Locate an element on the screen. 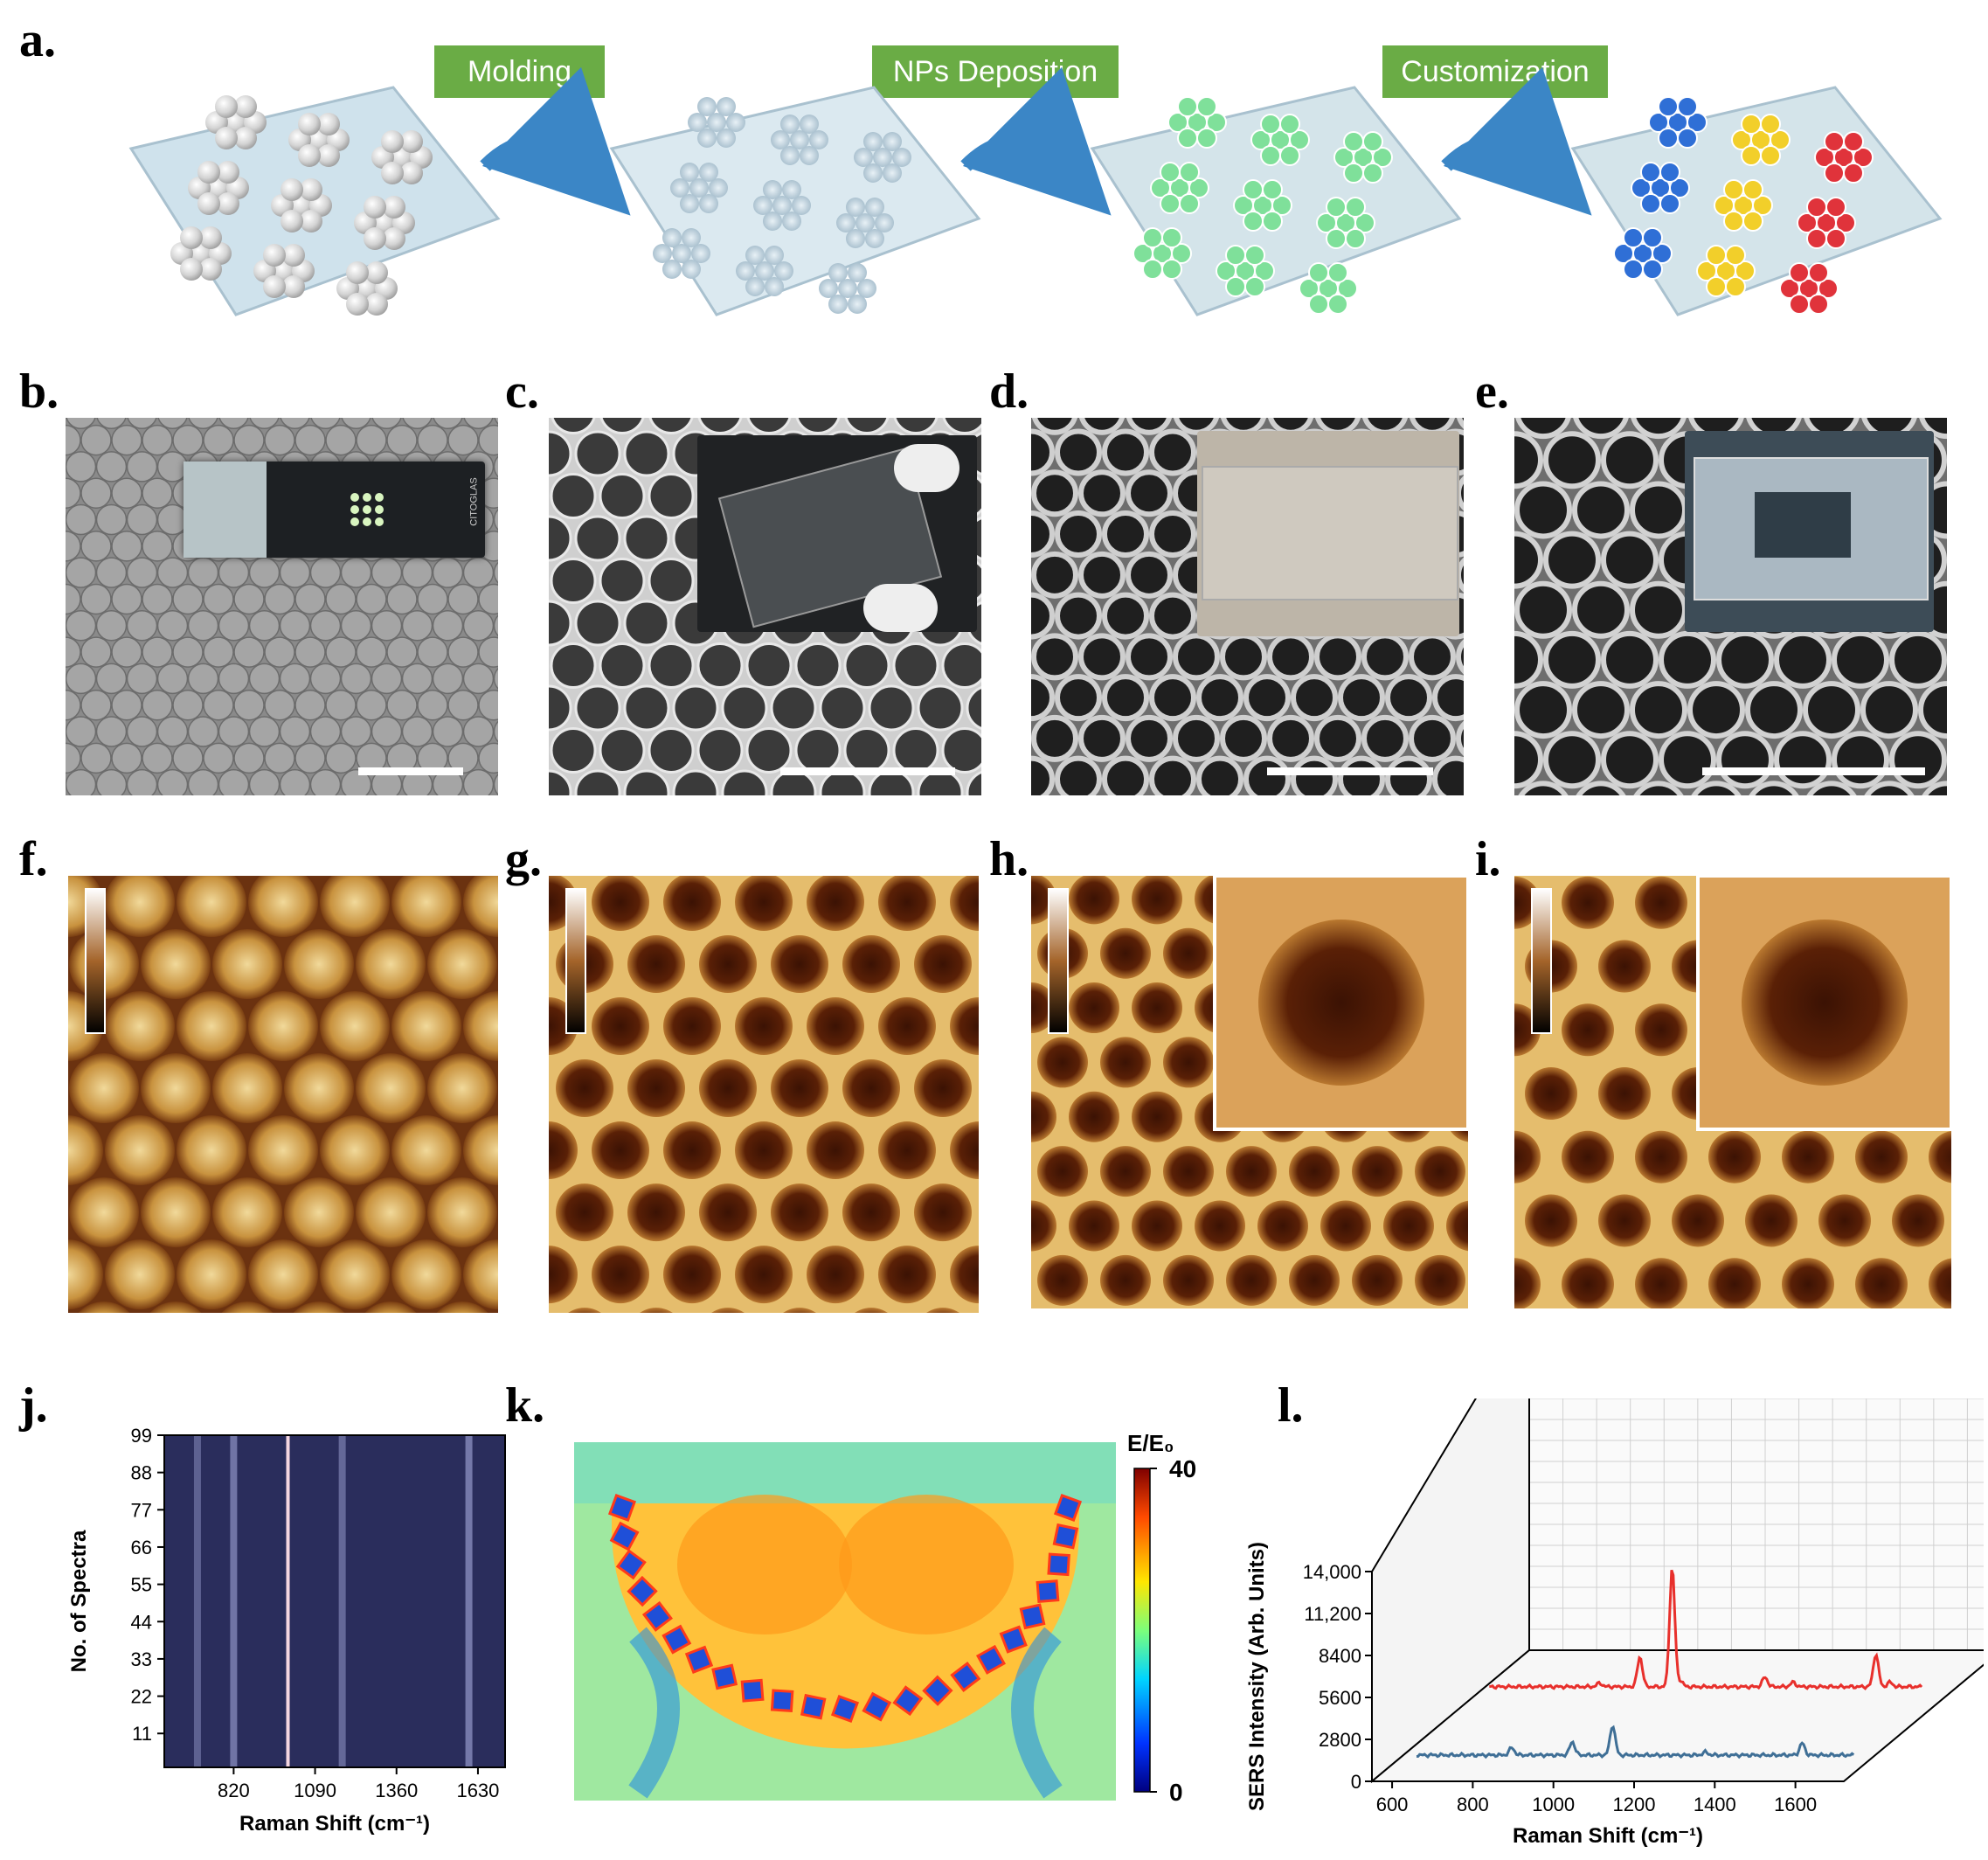  field-region is located at coordinates (845, 1472).